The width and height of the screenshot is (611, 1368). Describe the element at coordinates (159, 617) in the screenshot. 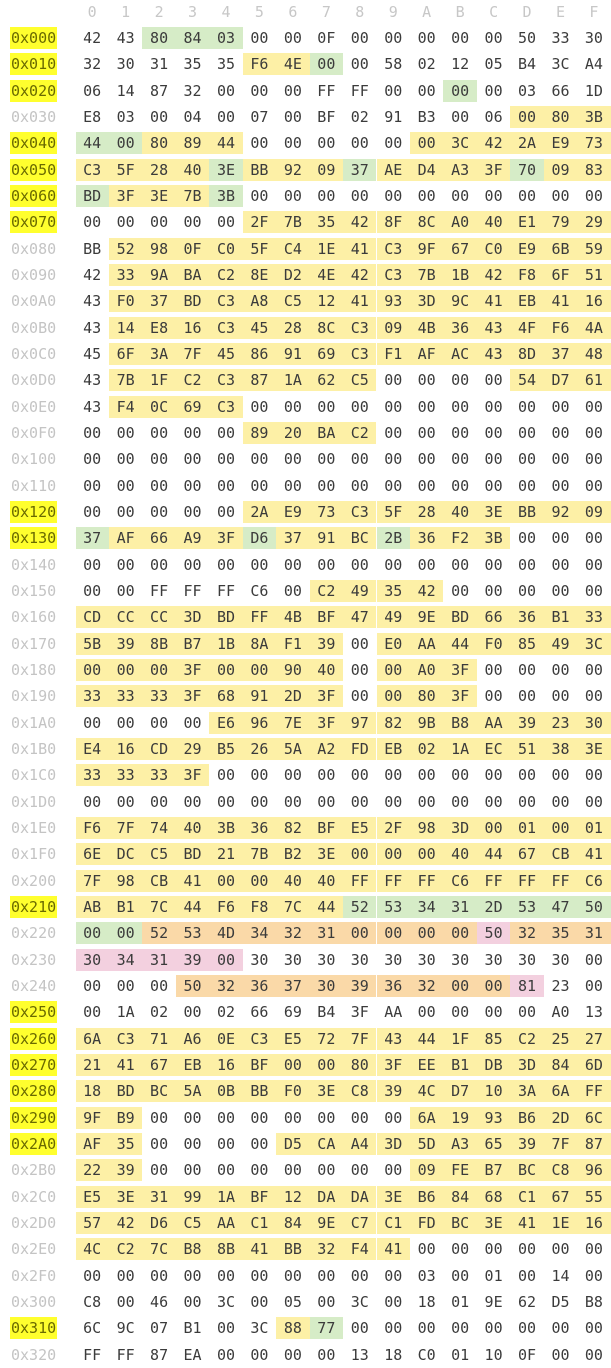

I see `hex-byte: CC` at that location.